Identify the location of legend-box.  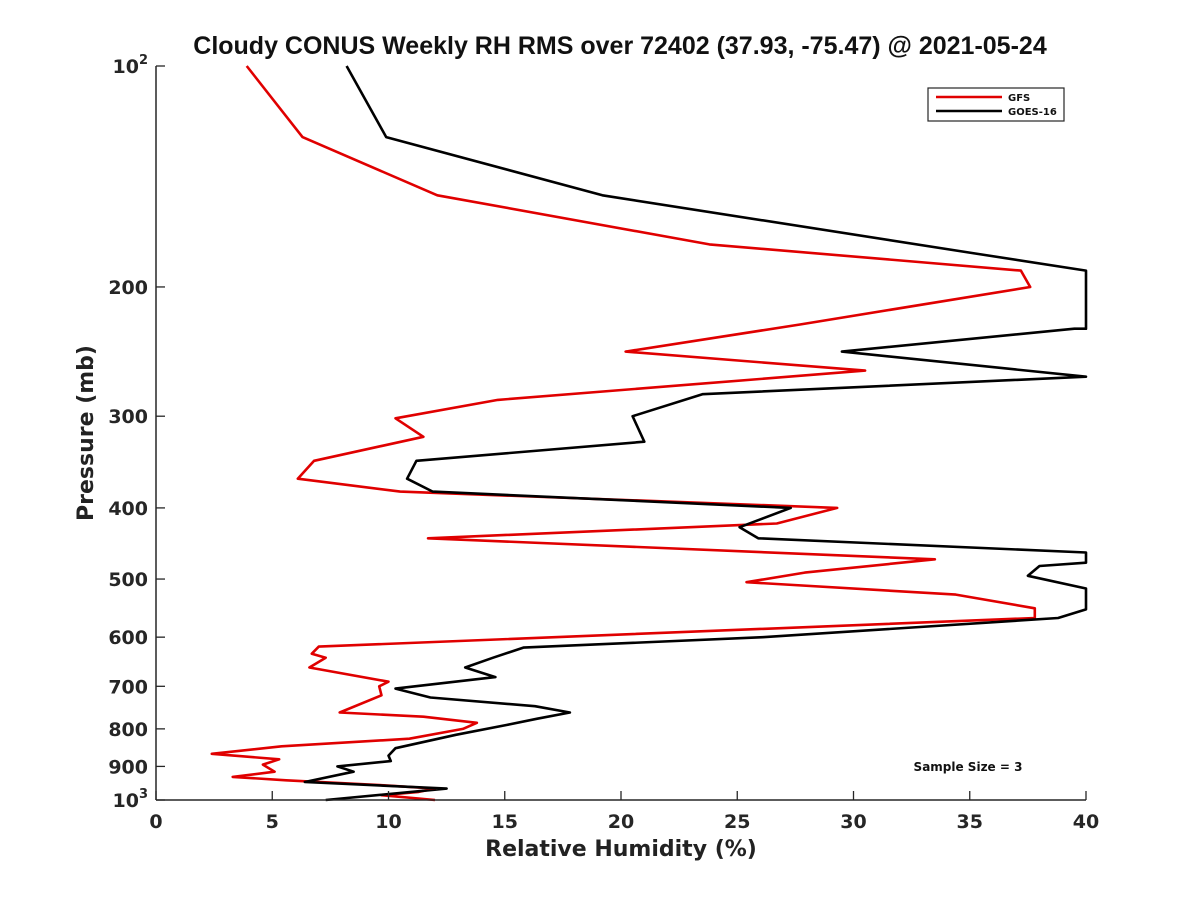
(996, 104).